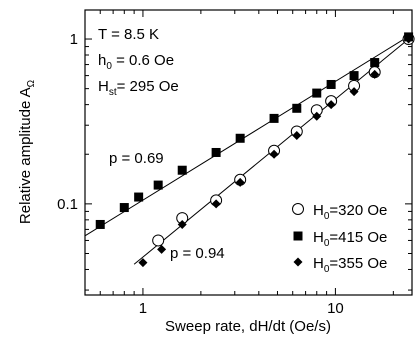 Image resolution: width=420 pixels, height=341 pixels. Describe the element at coordinates (113, 92) in the screenshot. I see `parameter-subscript: st` at that location.